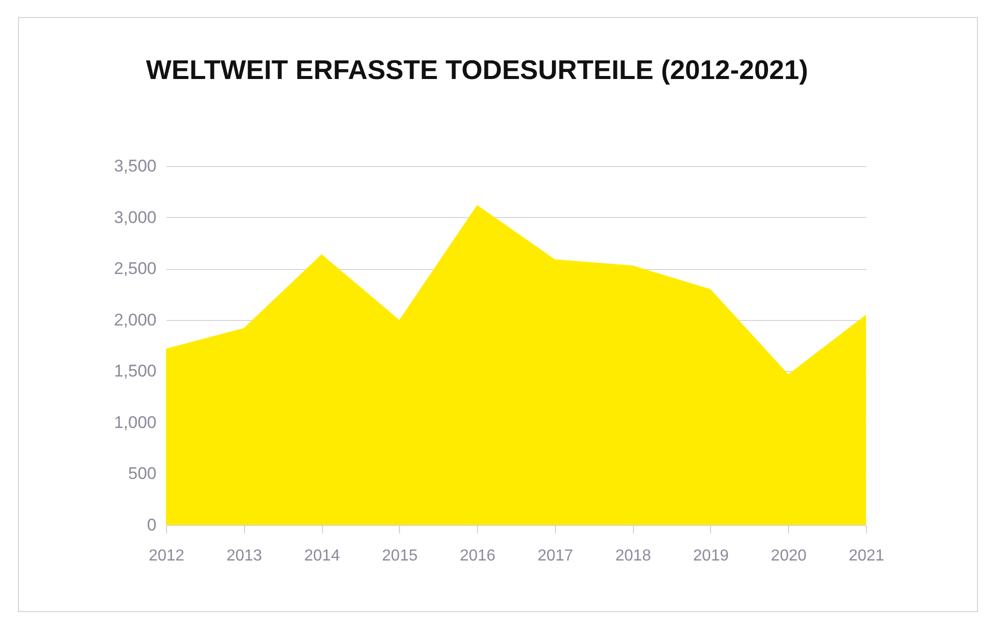 Image resolution: width=992 pixels, height=633 pixels. Describe the element at coordinates (135, 422) in the screenshot. I see `y-tick-label: 1,000` at that location.